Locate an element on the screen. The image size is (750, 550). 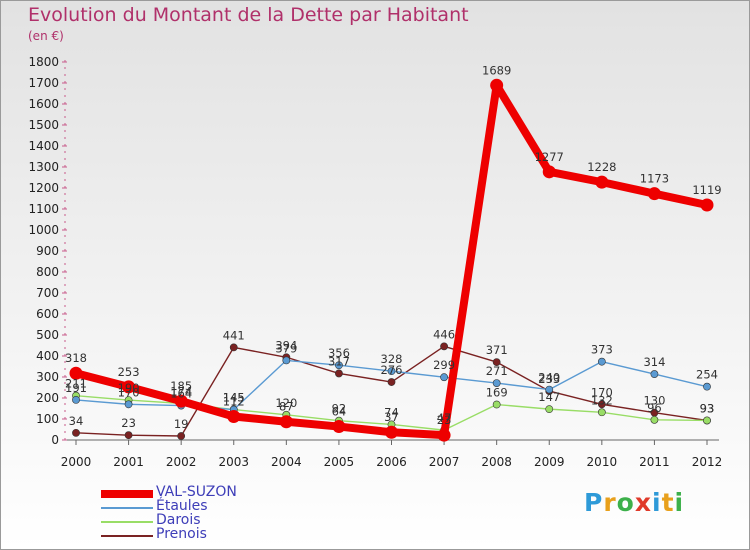
data-label: 93 is located at coordinates (707, 408).